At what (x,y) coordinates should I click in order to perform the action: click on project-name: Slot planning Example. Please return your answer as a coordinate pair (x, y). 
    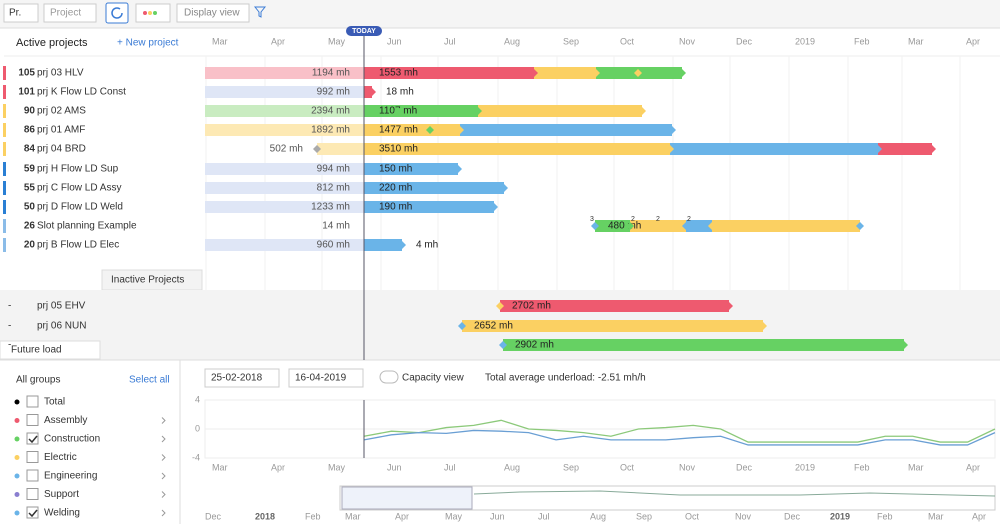
    Looking at the image, I should click on (87, 226).